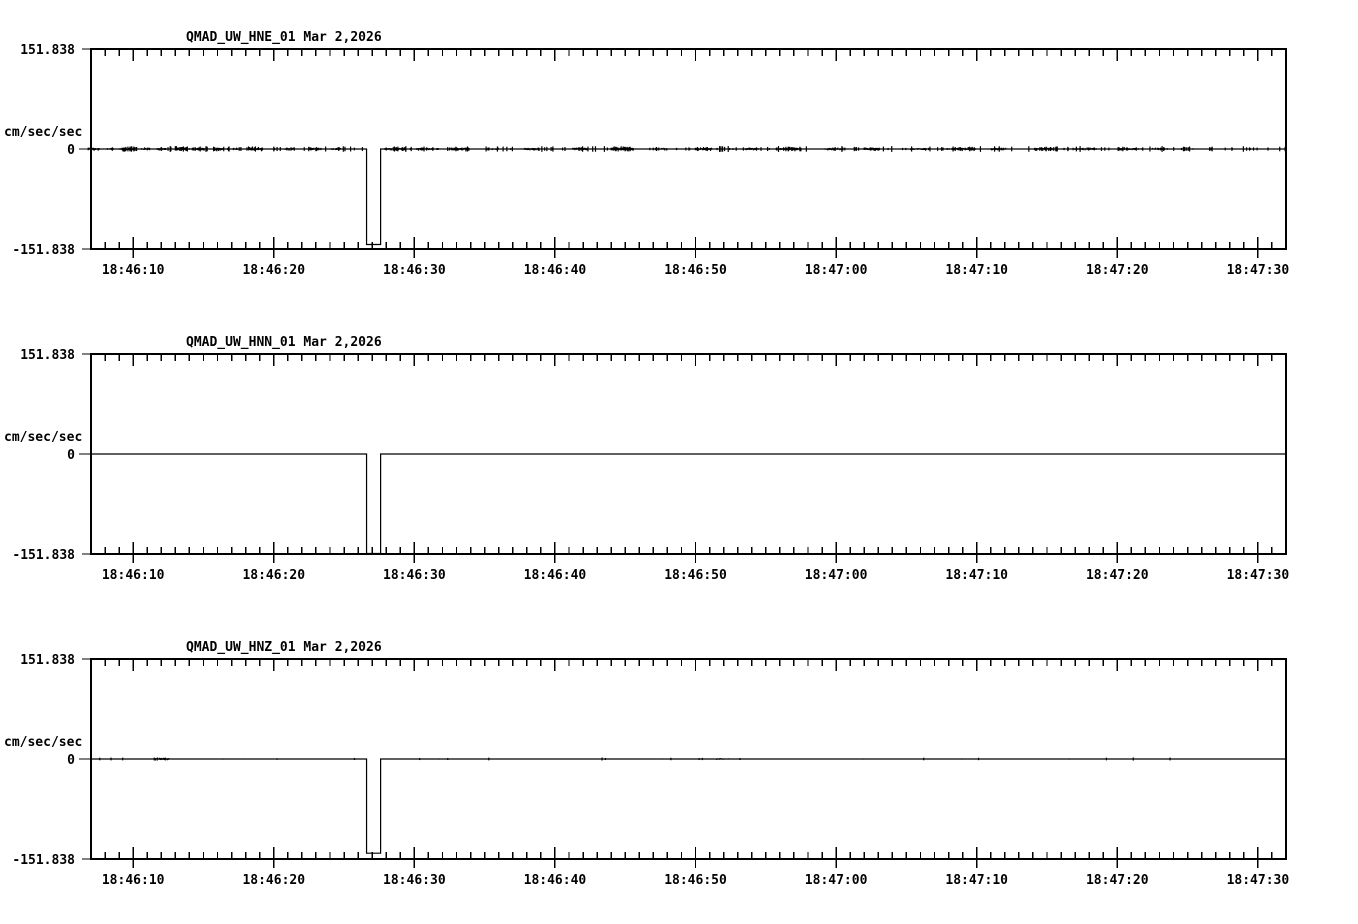  What do you see at coordinates (284, 647) in the screenshot?
I see `panel-station-title: QMAD_UW_HNZ_01 Mar 2,2026` at bounding box center [284, 647].